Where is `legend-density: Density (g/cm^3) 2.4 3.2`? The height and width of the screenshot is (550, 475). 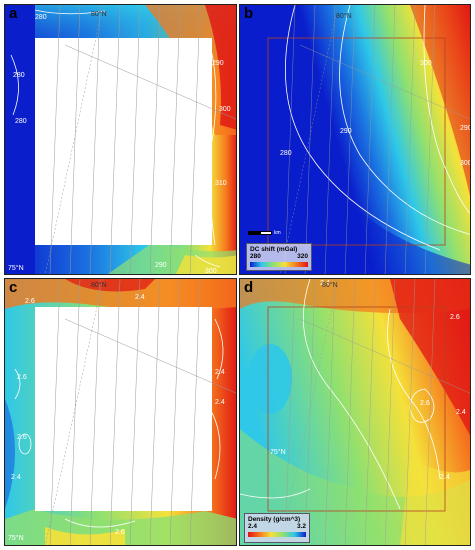
legend-density: Density (g/cm^3) 2.4 3.2 is located at coordinates (277, 528).